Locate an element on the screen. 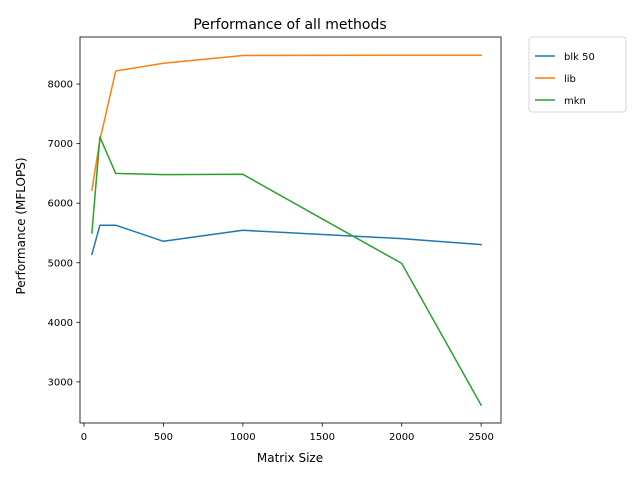 The height and width of the screenshot is (480, 640). y-axis-label: Performance (MFLOPS) is located at coordinates (21, 225).